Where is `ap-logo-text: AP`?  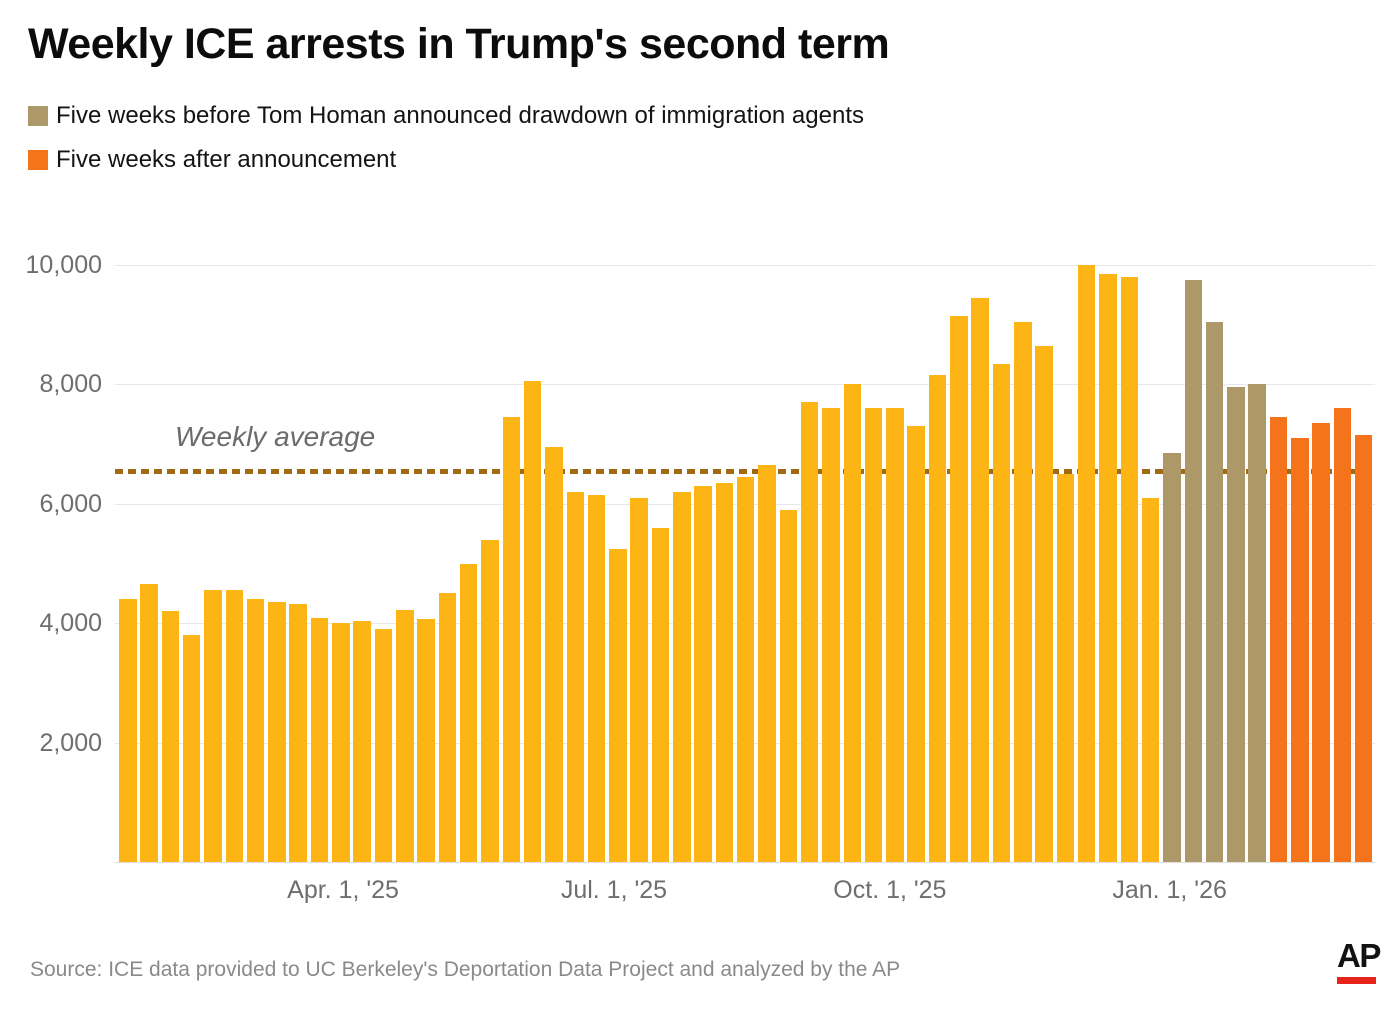
ap-logo-text: AP is located at coordinates (1359, 955).